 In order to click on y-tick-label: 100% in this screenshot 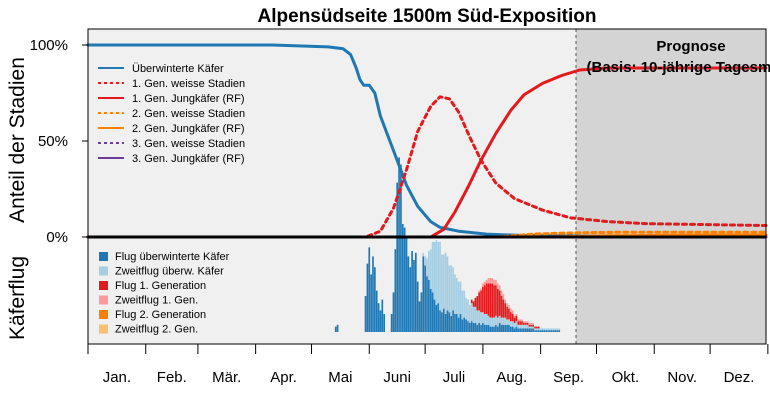, I will do `click(49, 45)`.